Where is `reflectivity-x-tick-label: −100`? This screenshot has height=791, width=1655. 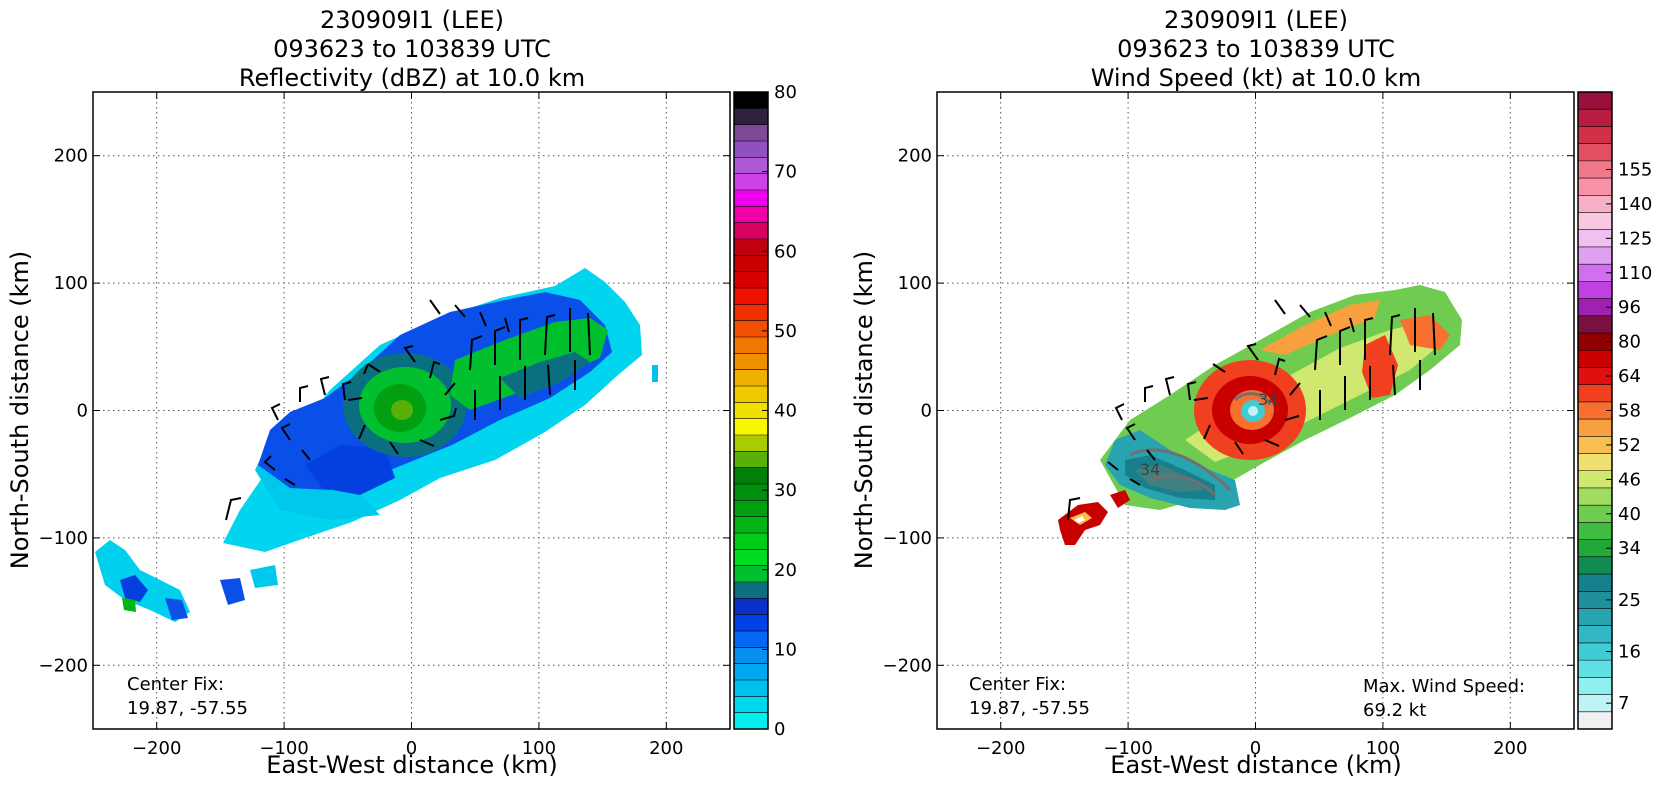 reflectivity-x-tick-label: −100 is located at coordinates (283, 748).